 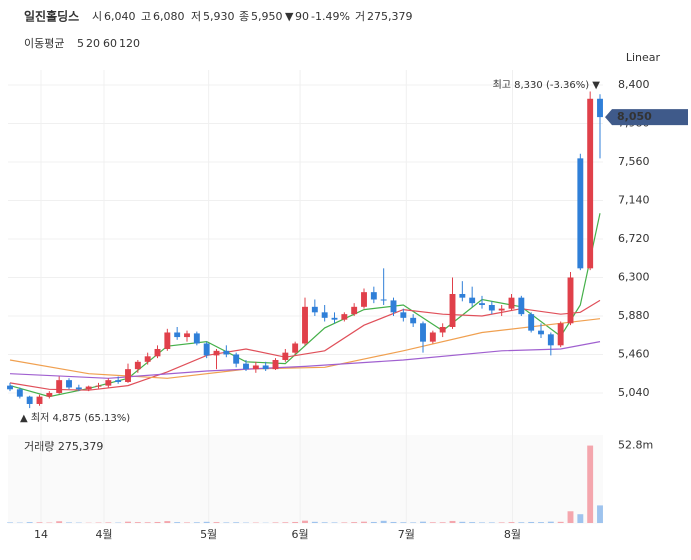 I want to click on y-tick-label: 7,140, so click(x=634, y=200).